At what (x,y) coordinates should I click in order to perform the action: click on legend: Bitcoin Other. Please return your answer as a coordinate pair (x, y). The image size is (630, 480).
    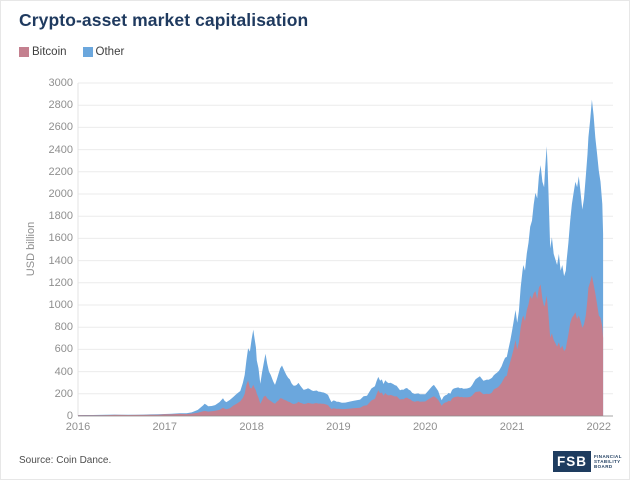
    Looking at the image, I should click on (71, 52).